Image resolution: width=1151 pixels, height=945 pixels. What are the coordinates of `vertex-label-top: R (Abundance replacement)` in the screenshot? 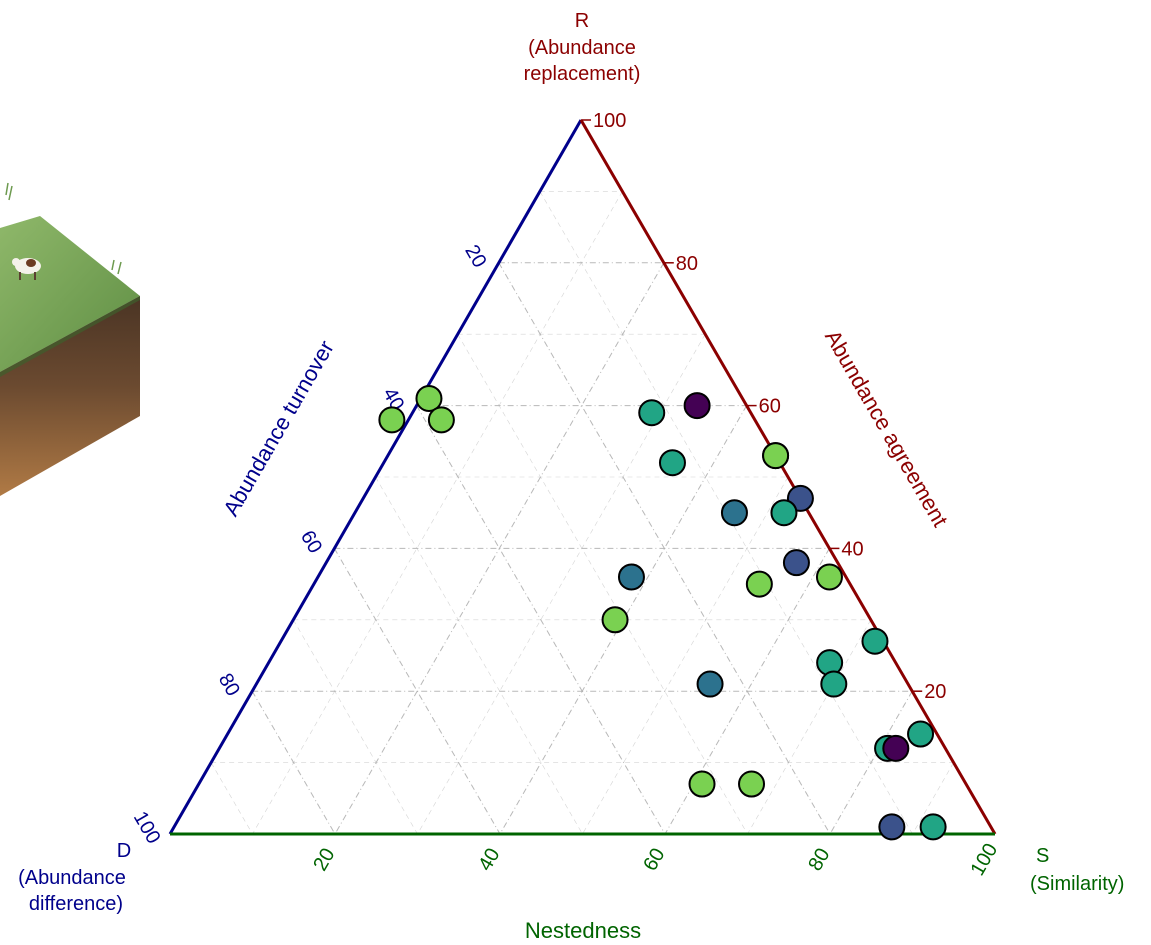 It's located at (582, 47).